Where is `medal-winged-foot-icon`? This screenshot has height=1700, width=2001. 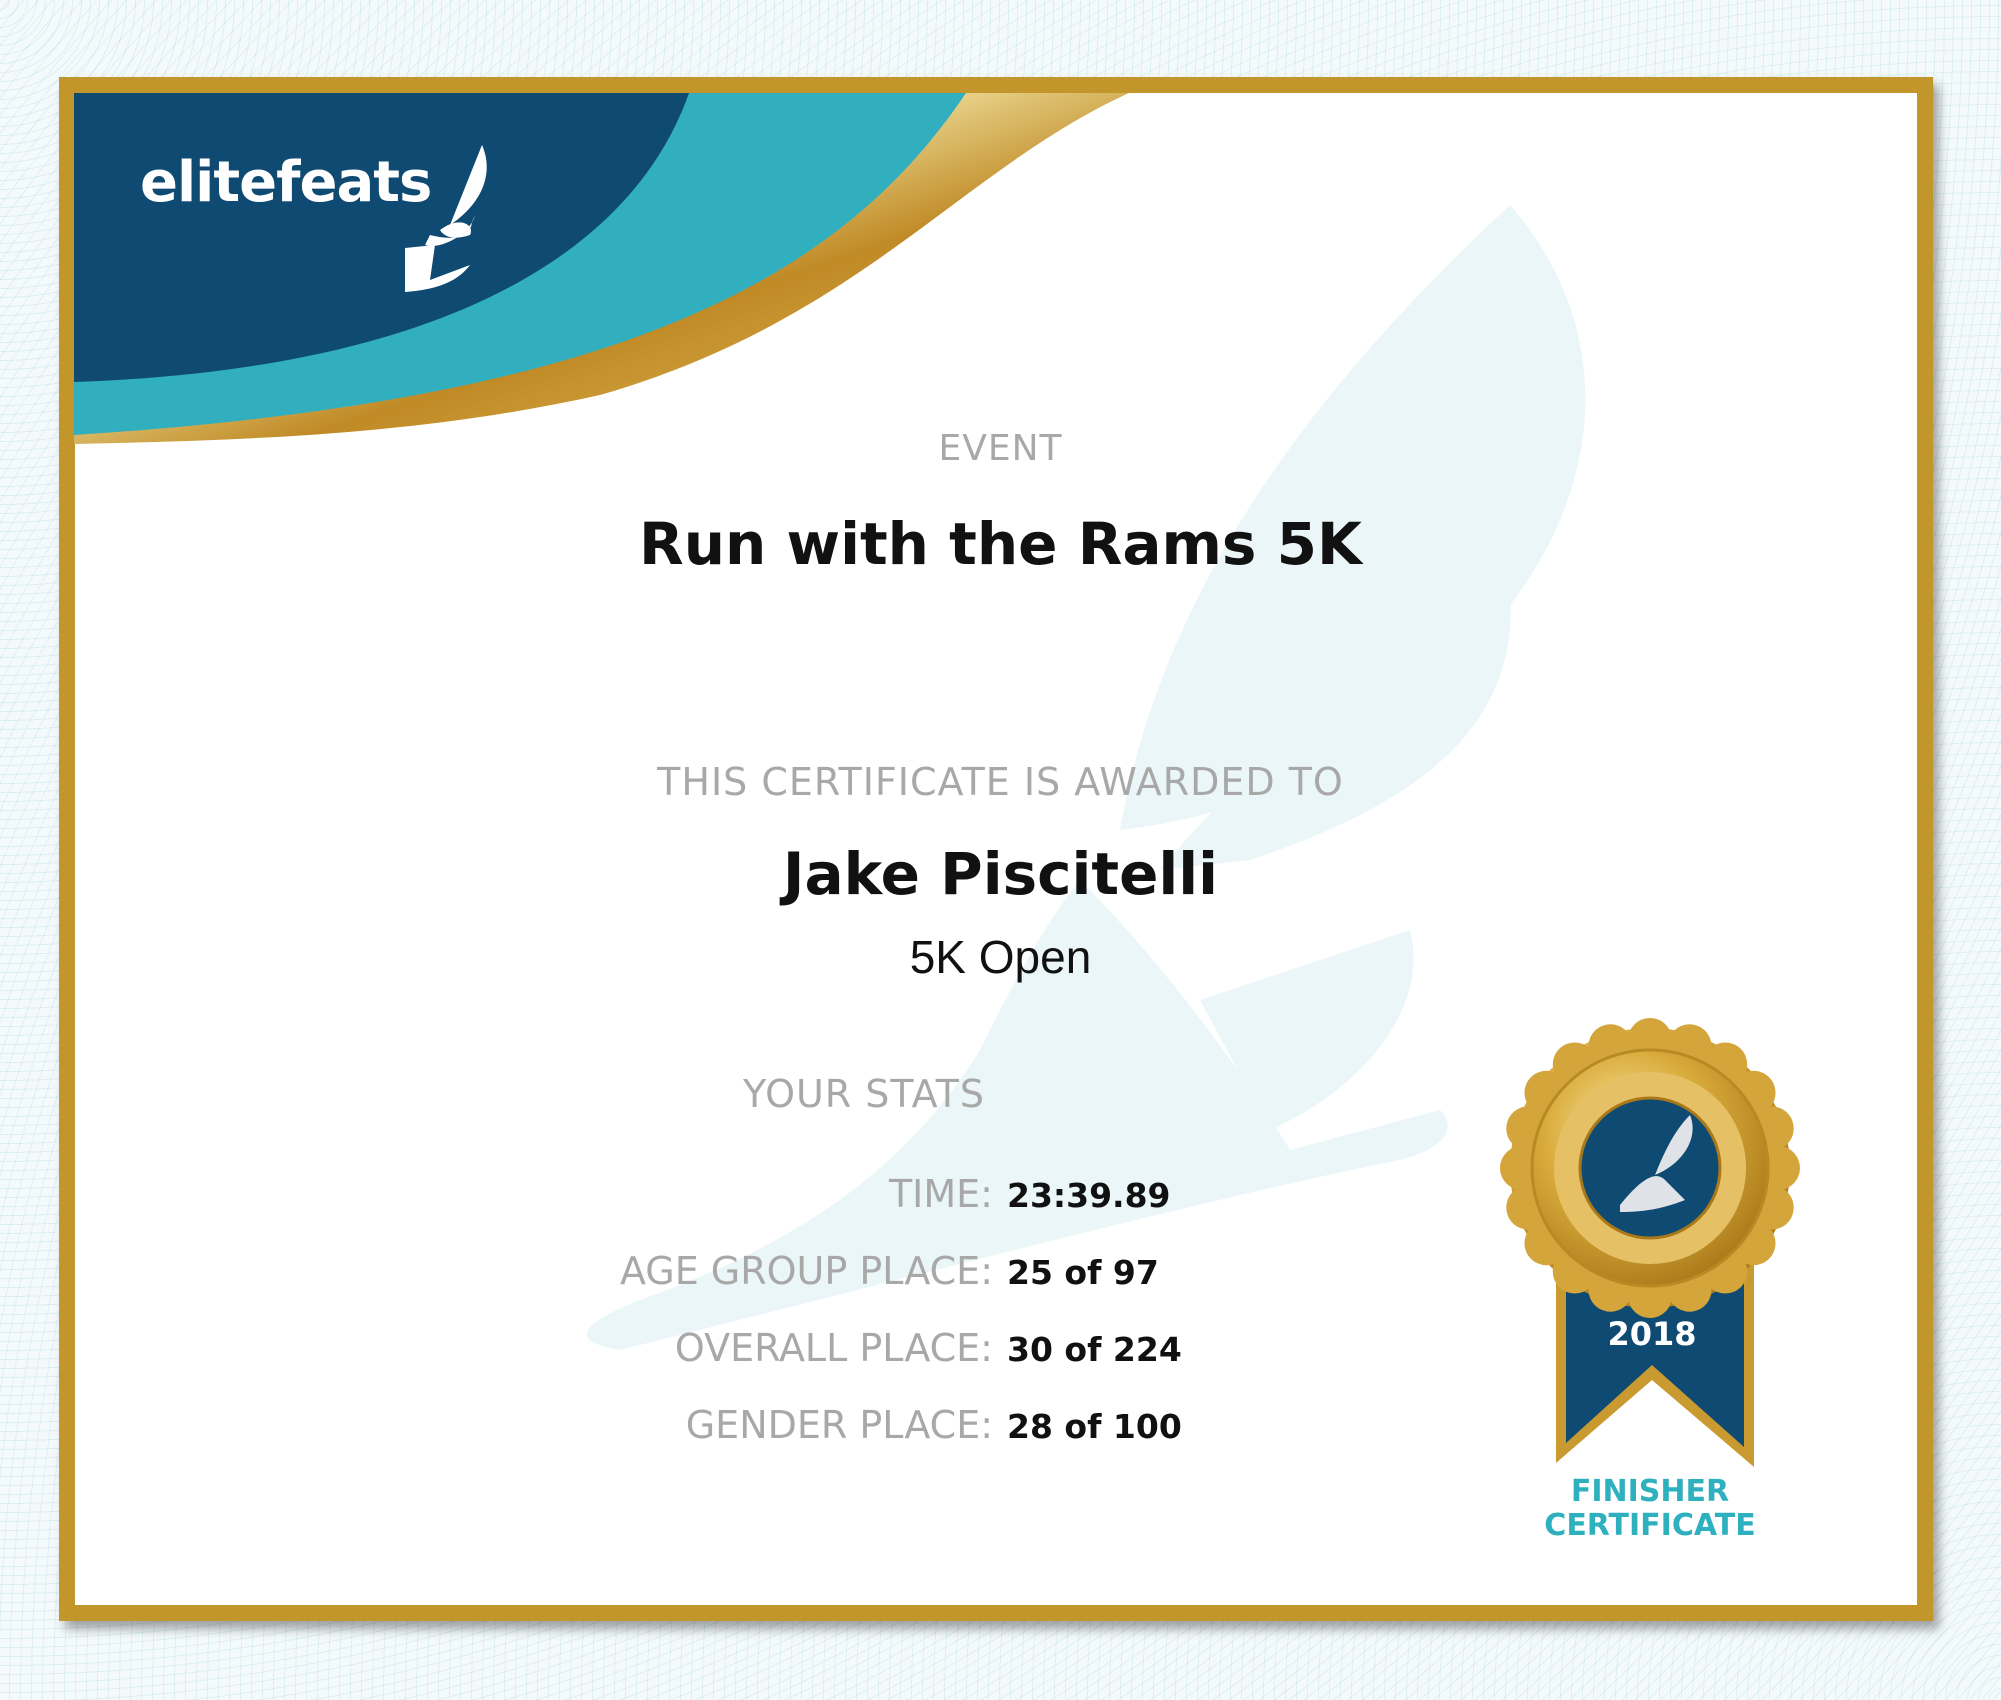
medal-winged-foot-icon is located at coordinates (1656, 1163).